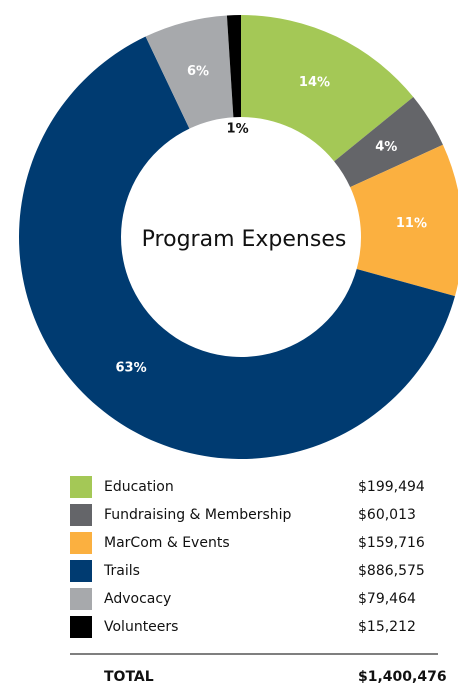 Image resolution: width=458 pixels, height=687 pixels. I want to click on legend-label: Volunteers, so click(141, 627).